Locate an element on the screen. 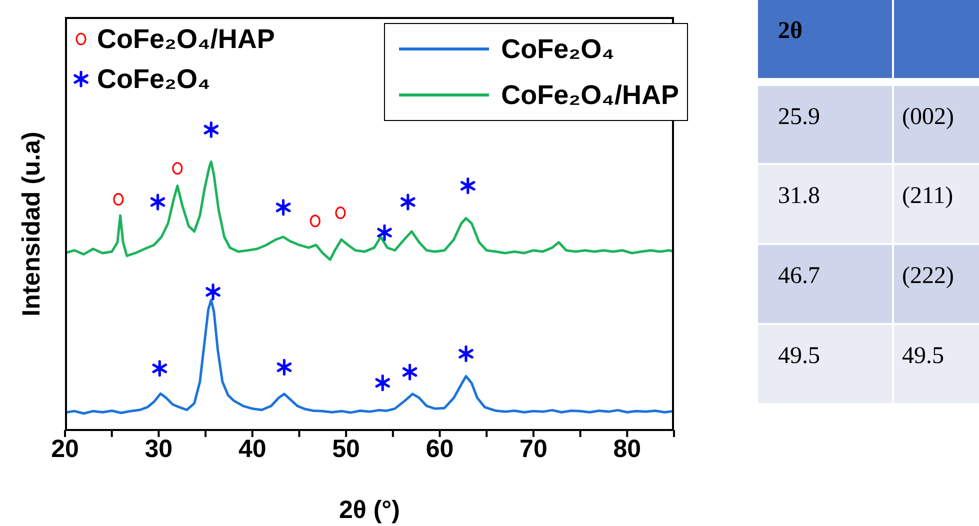  x-tick-label: 40 is located at coordinates (252, 448).